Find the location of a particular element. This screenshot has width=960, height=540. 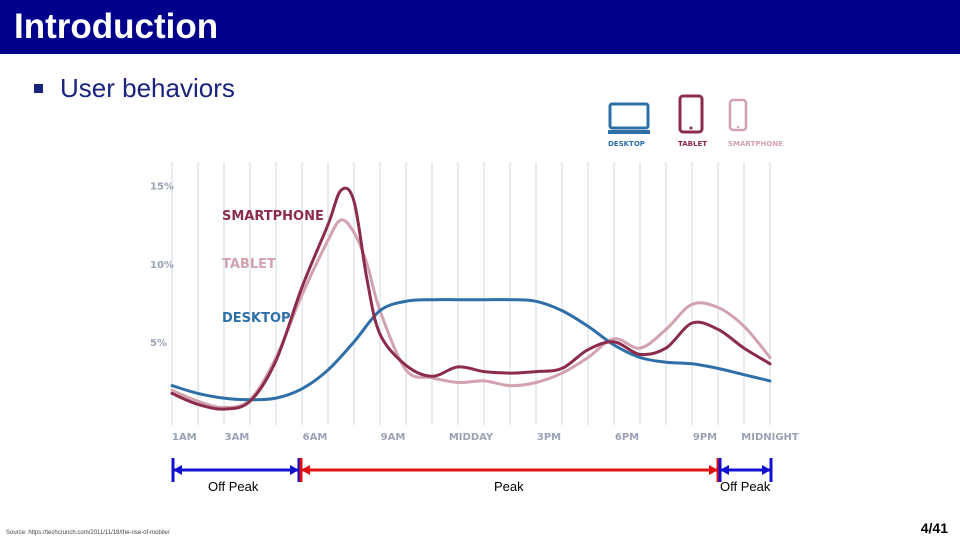

desktop-device: DESKTOP is located at coordinates (629, 125).